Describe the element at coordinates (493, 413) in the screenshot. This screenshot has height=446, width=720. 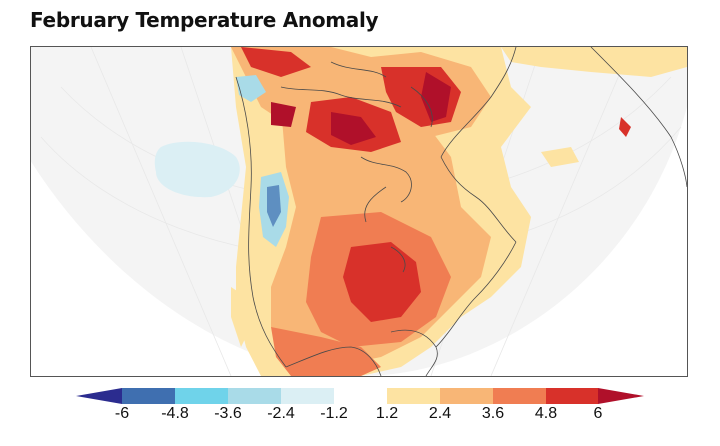
I see `colorbar-tick-label: 3.6` at that location.